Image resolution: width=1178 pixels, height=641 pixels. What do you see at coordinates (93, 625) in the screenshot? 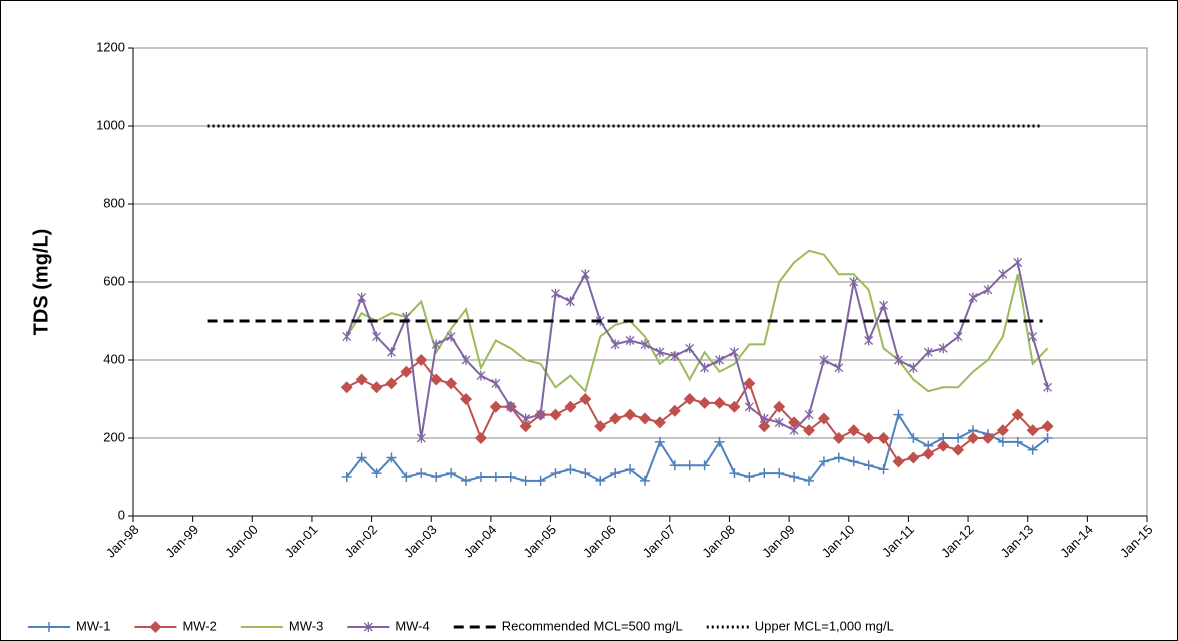
I see `legend-label: MW-1` at bounding box center [93, 625].